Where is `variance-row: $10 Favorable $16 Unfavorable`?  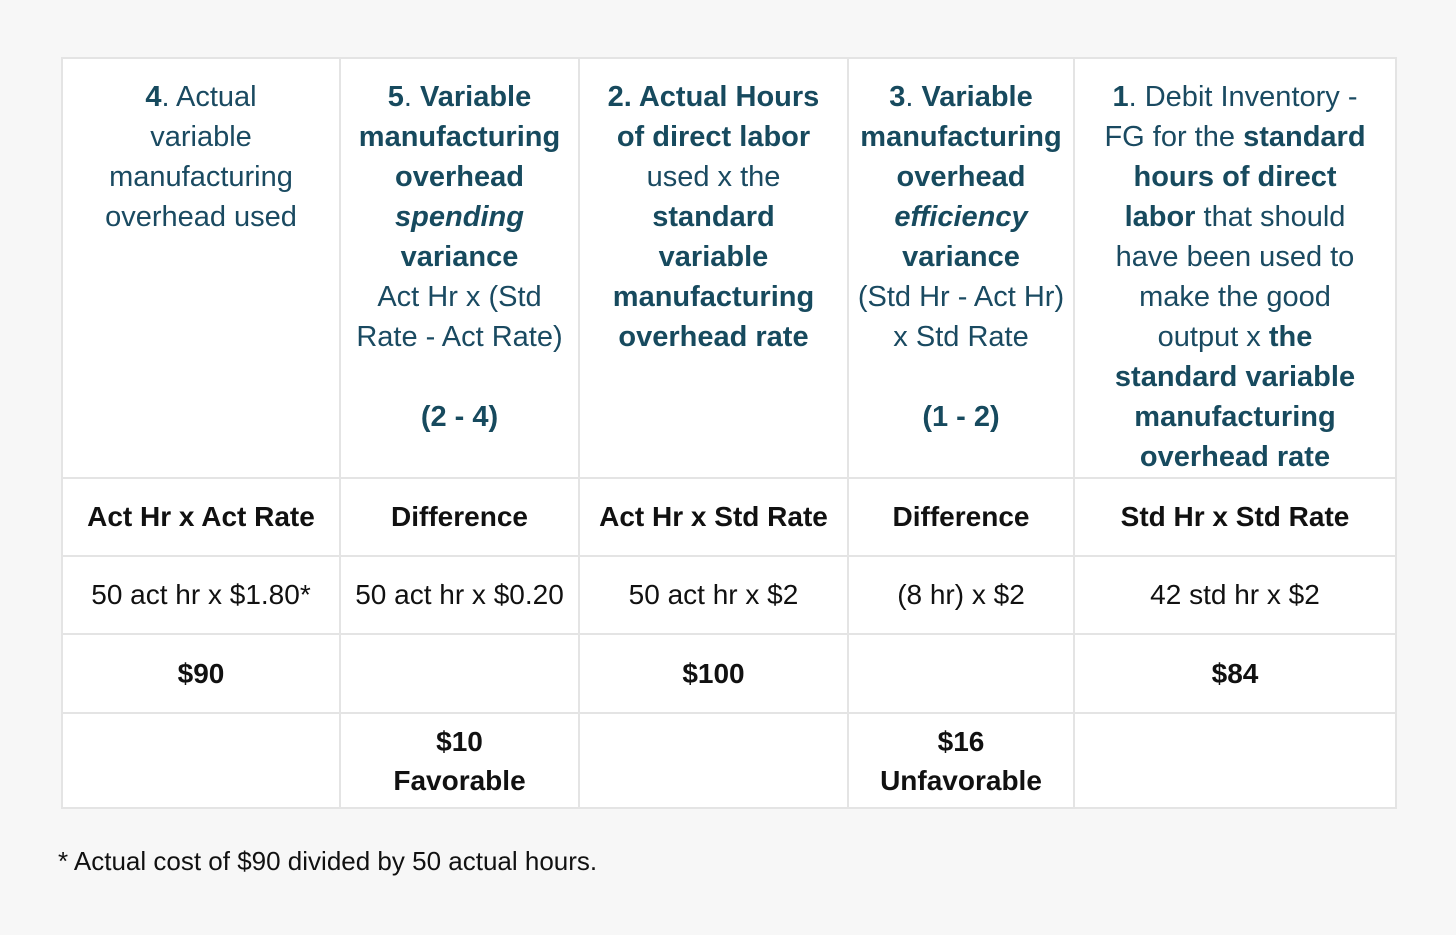 variance-row: $10 Favorable $16 Unfavorable is located at coordinates (729, 760).